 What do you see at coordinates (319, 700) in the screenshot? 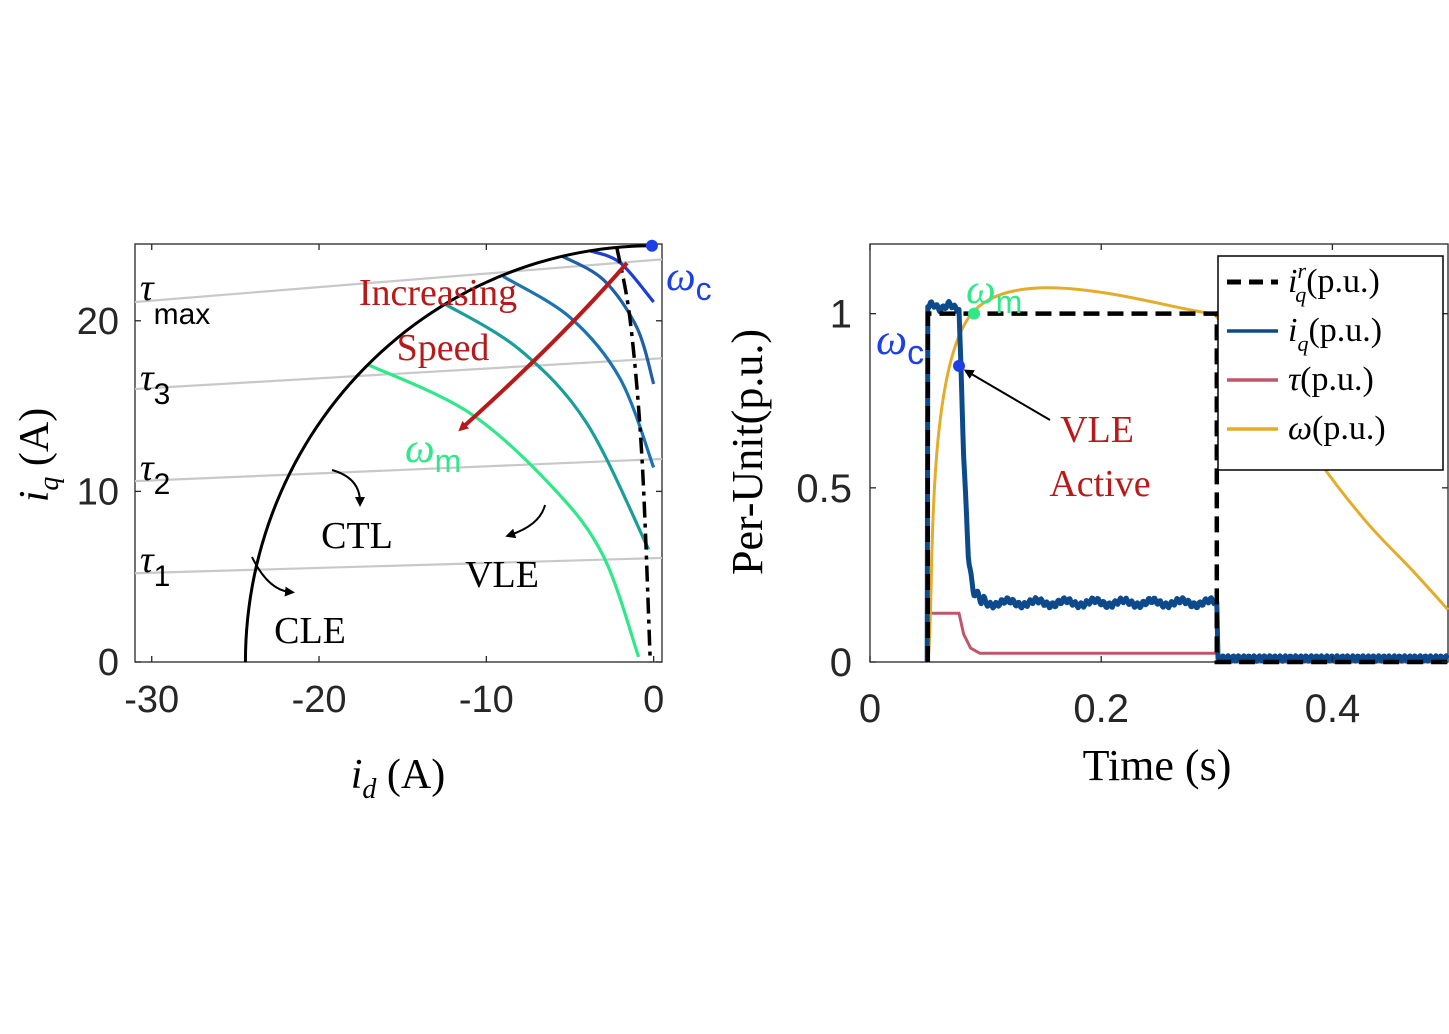
I see `left-x-tick-label-1: -20` at bounding box center [319, 700].